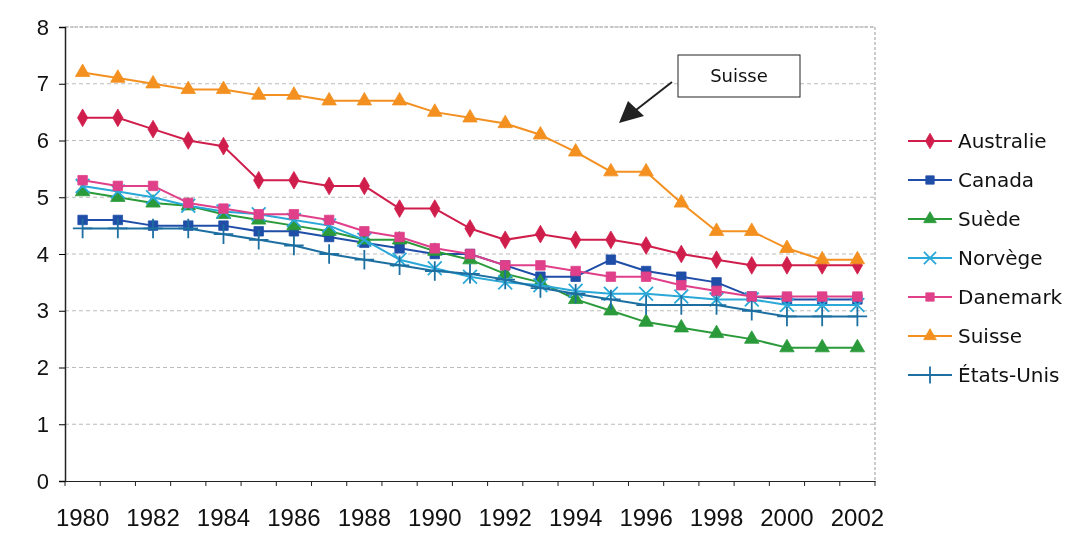 The image size is (1086, 548). I want to click on legend-label: États-Unis, so click(1009, 375).